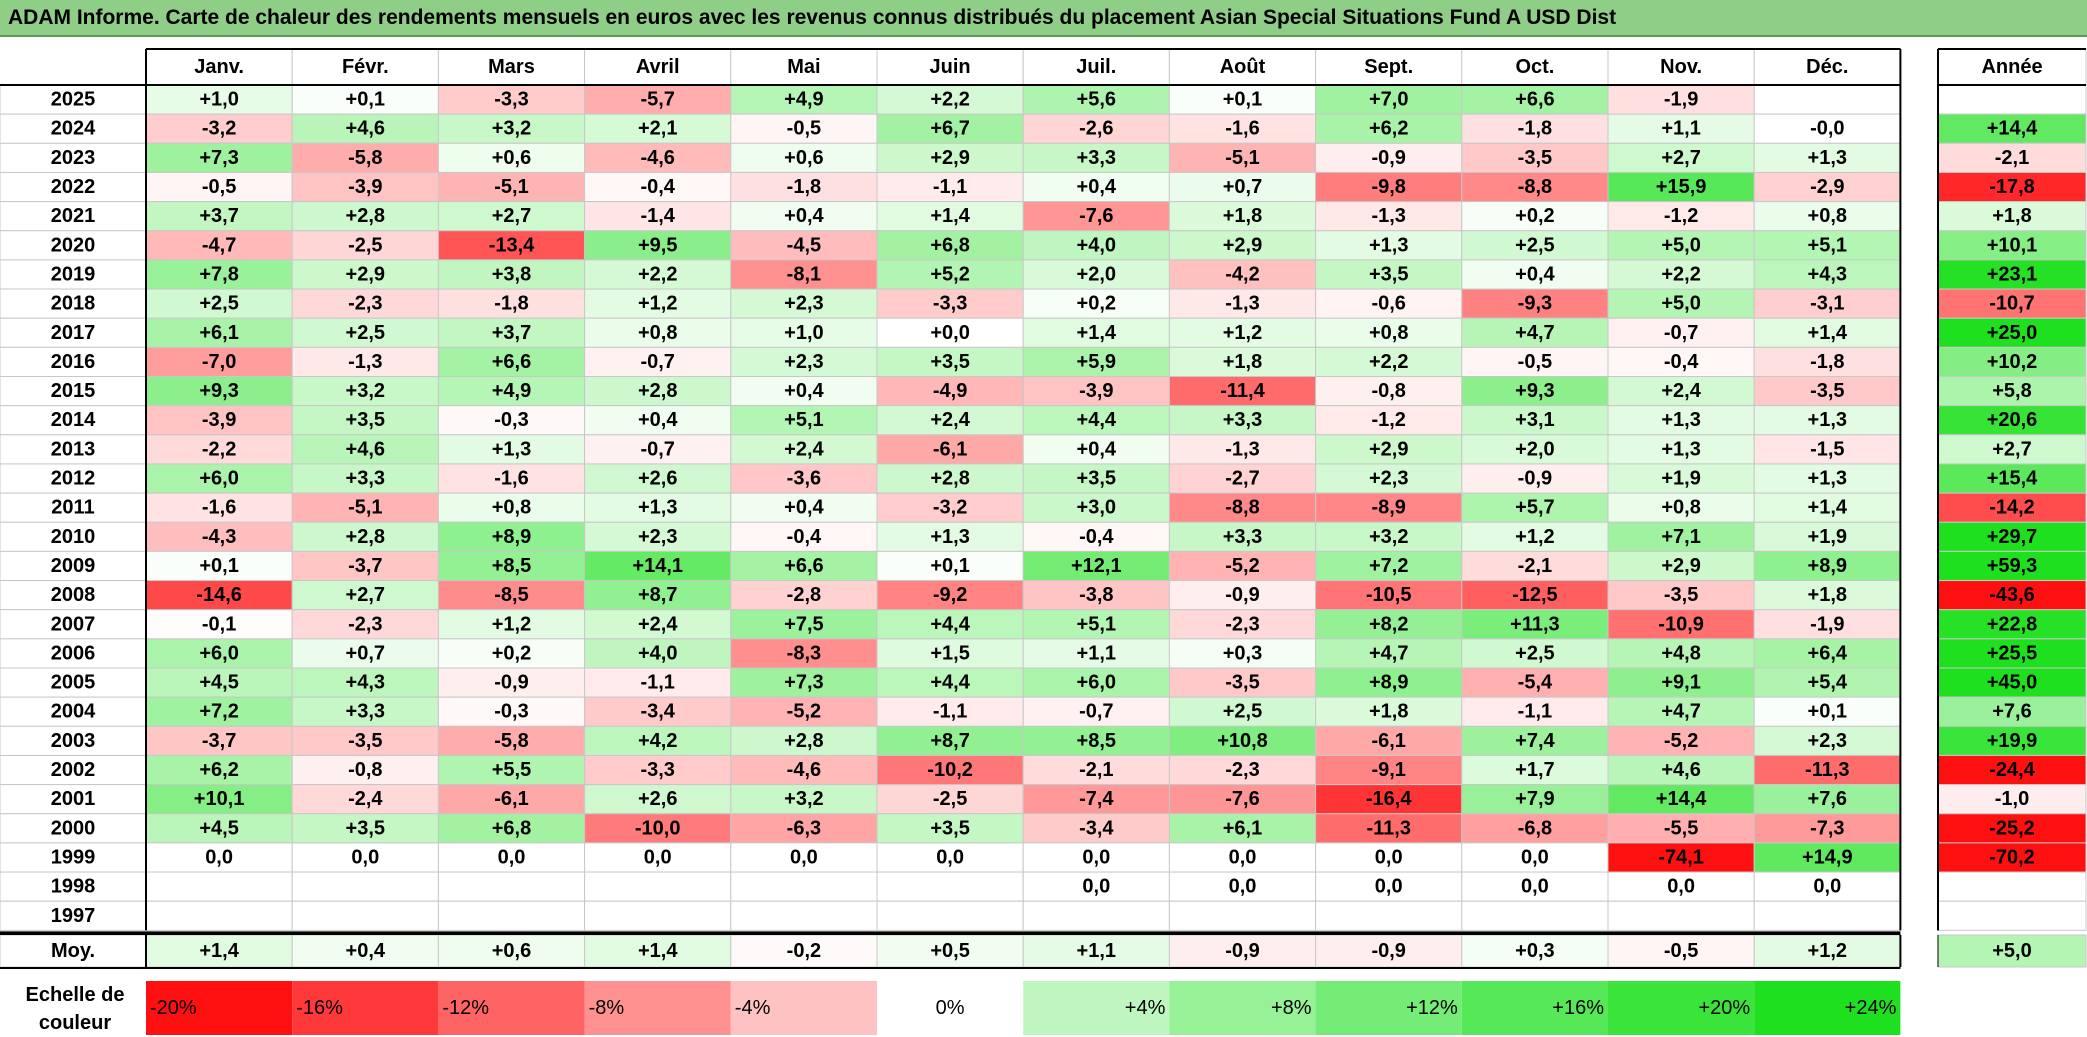 The image size is (2087, 1037). I want to click on heatmap-cell-value: +12,1, so click(1096, 566).